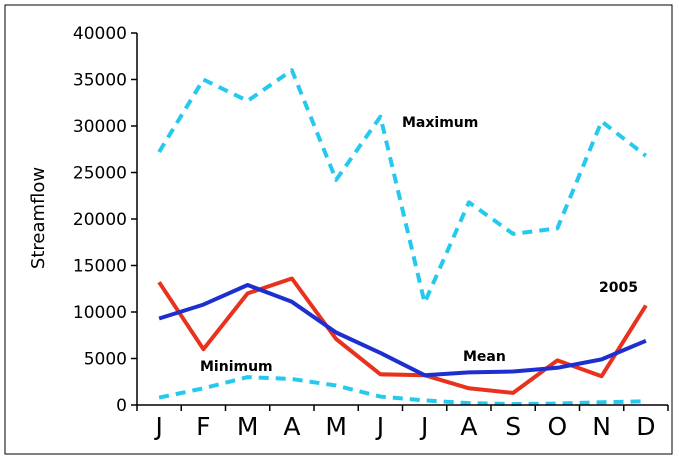 Image resolution: width=679 pixels, height=462 pixels. I want to click on x-tick-label: D, so click(645, 426).